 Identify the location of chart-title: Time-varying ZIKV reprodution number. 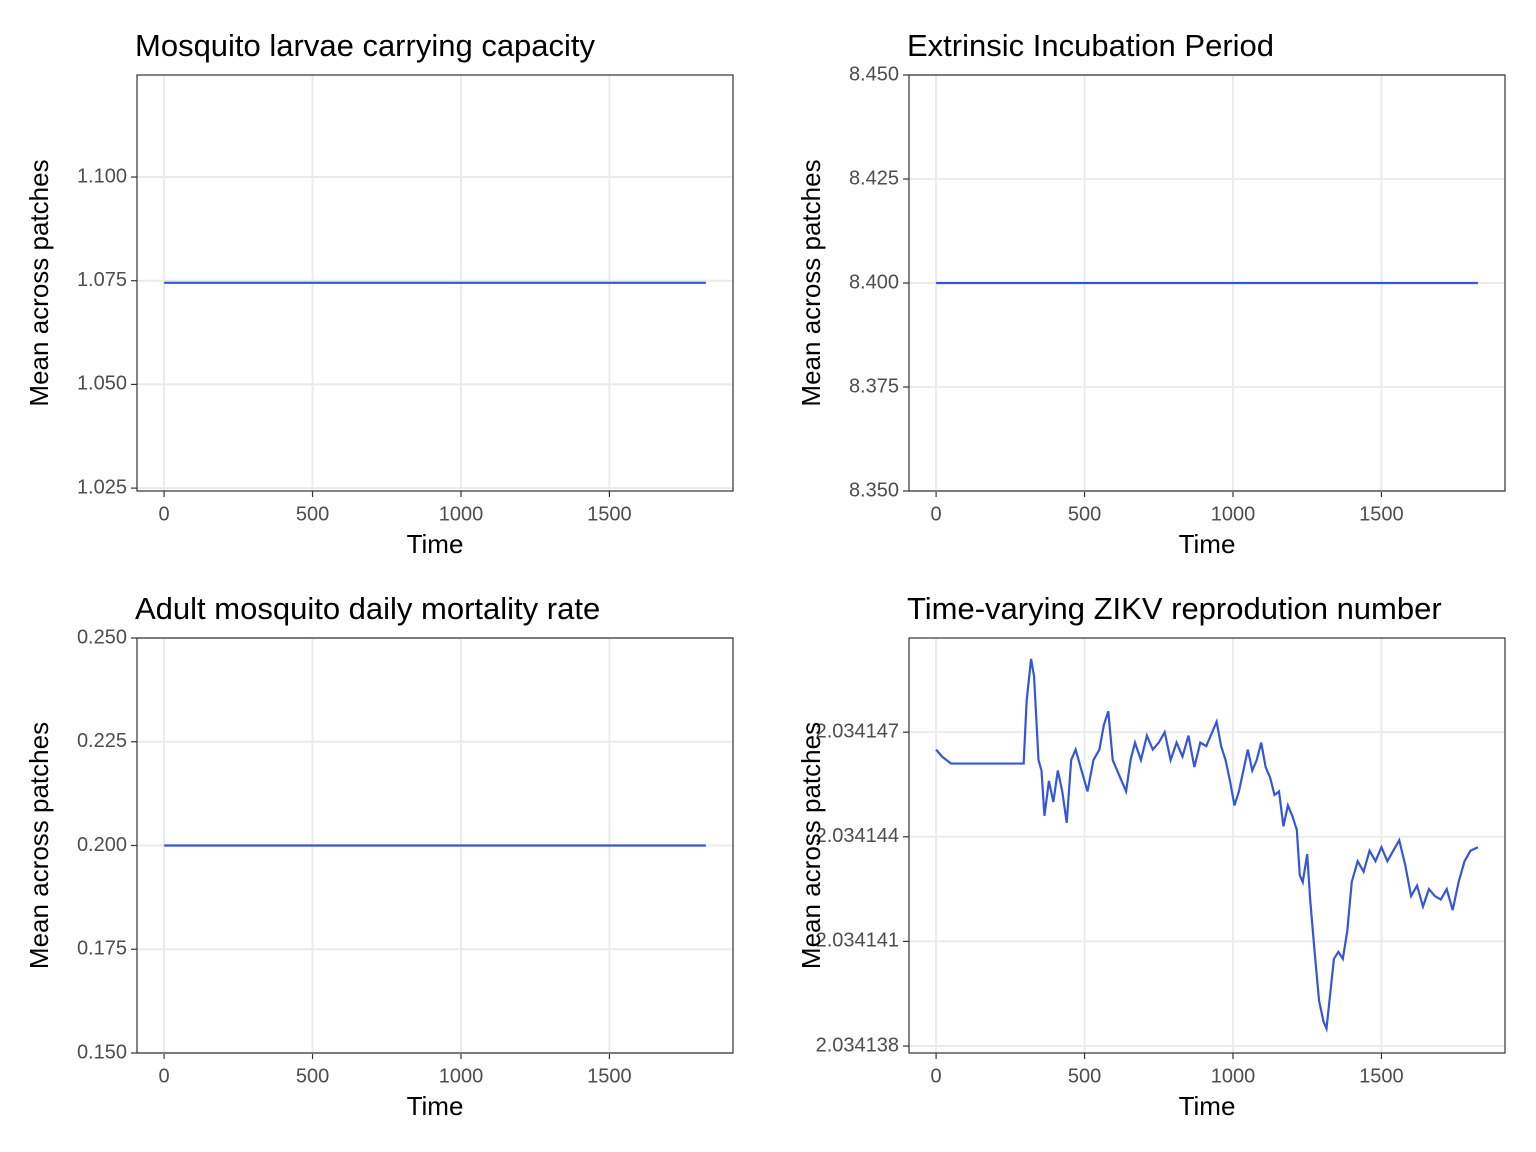
(1174, 608).